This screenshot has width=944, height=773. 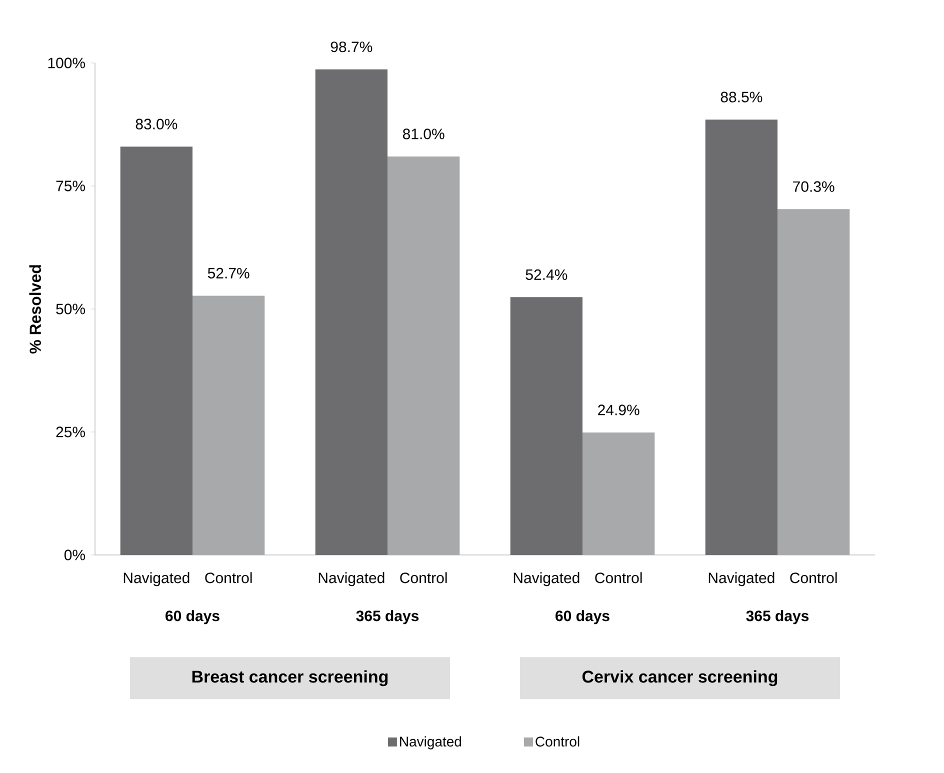 I want to click on legend-label: Navigated, so click(x=431, y=743).